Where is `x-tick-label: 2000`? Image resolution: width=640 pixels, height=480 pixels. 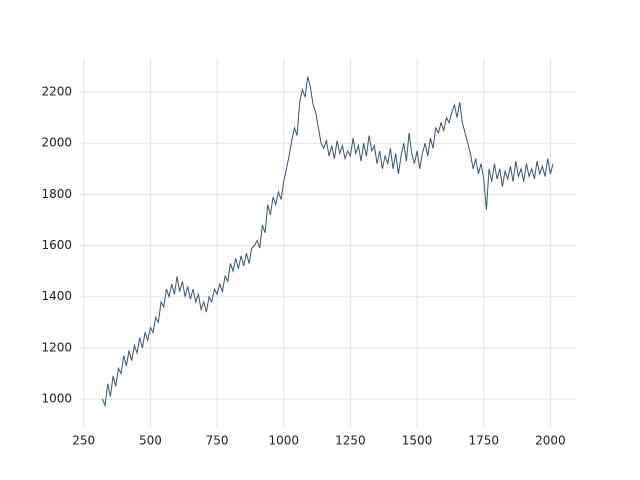
x-tick-label: 2000 is located at coordinates (550, 441).